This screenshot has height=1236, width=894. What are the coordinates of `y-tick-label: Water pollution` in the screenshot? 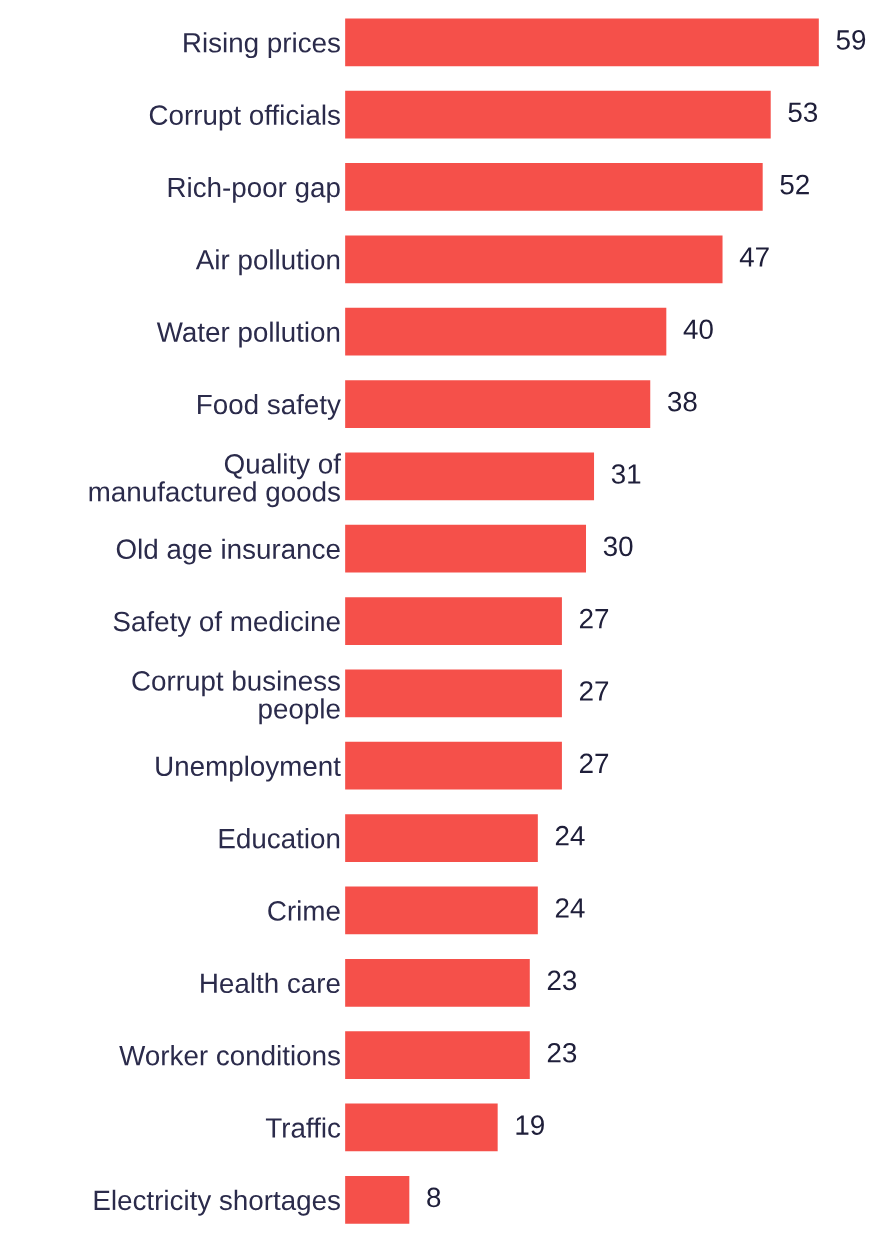 It's located at (248, 334).